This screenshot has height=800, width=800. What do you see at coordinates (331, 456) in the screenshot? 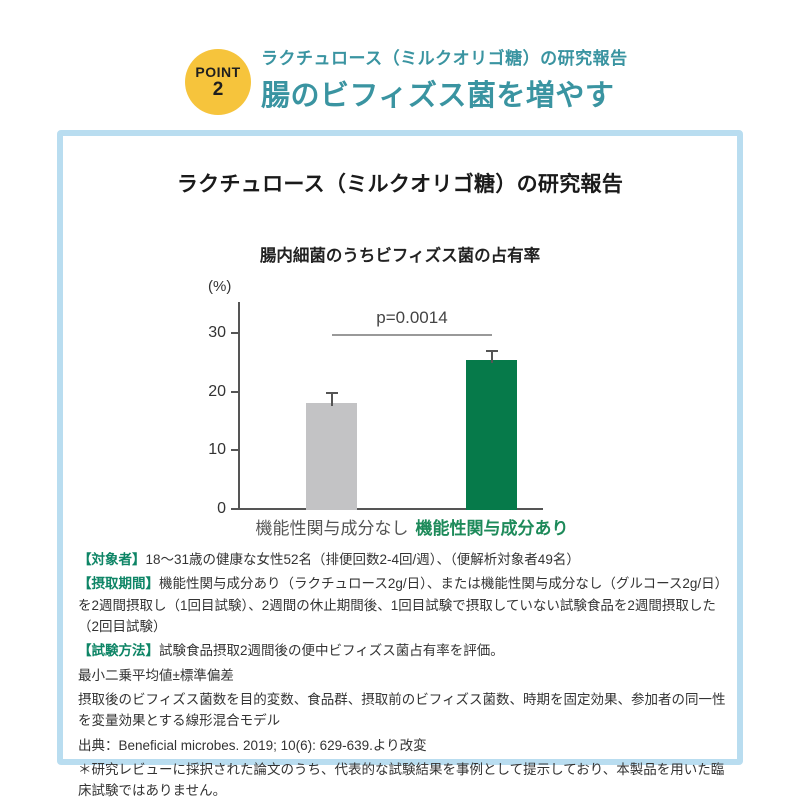
I see `bar-control-group` at bounding box center [331, 456].